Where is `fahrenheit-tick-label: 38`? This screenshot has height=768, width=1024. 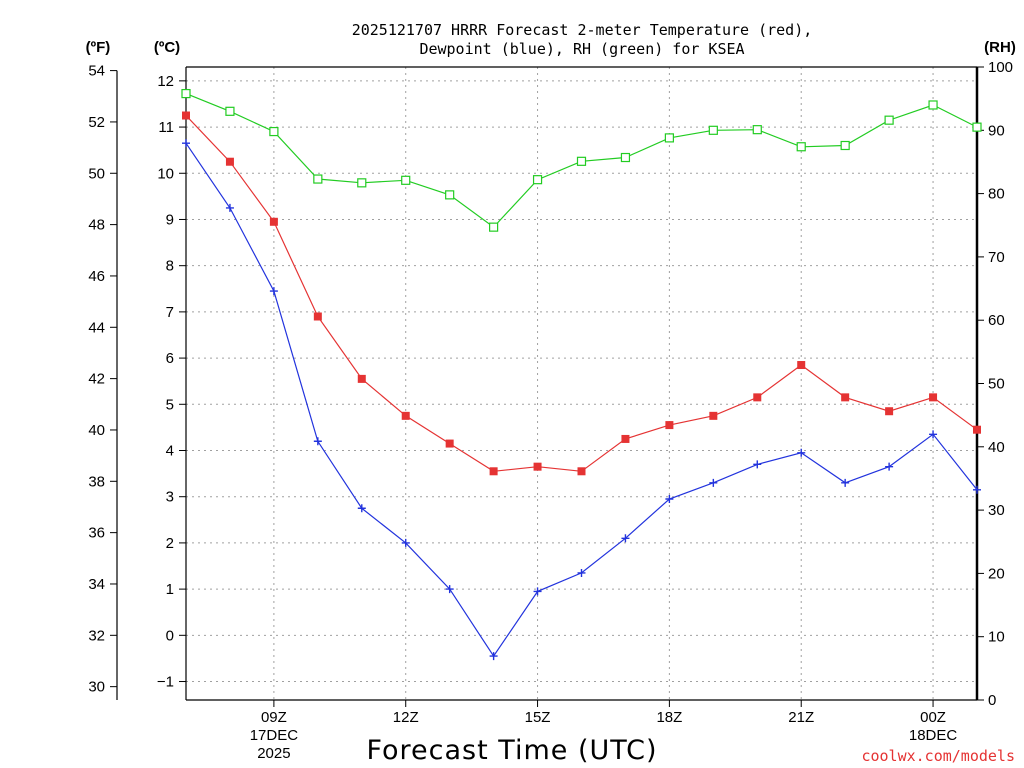 fahrenheit-tick-label: 38 is located at coordinates (96, 481).